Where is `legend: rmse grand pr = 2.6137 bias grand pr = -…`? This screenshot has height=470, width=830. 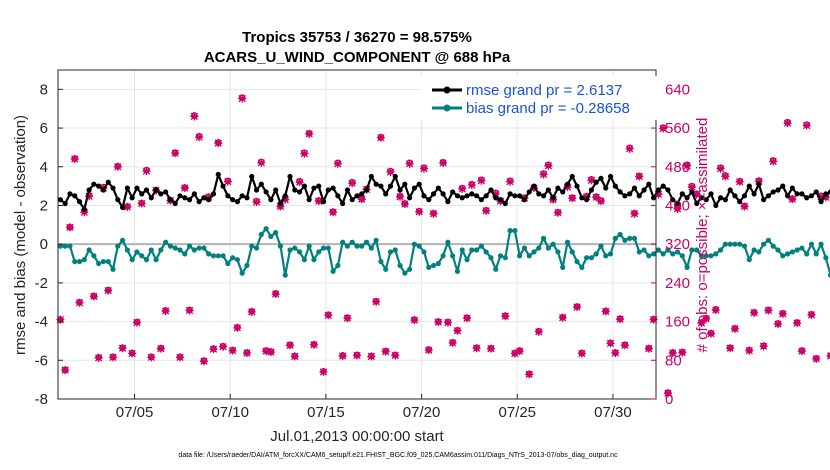 legend: rmse grand pr = 2.6137 bias grand pr = -… is located at coordinates (538, 98).